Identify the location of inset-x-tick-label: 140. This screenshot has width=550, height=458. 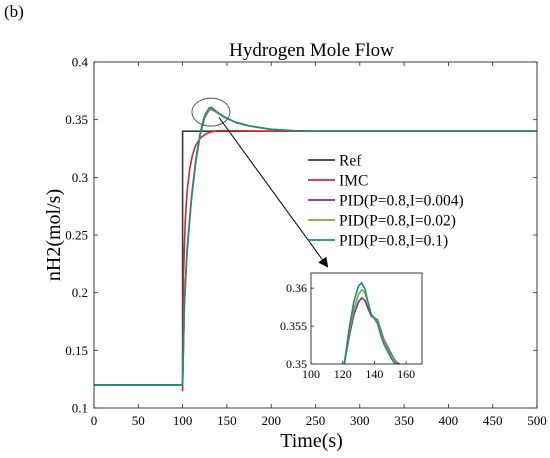
(374, 374).